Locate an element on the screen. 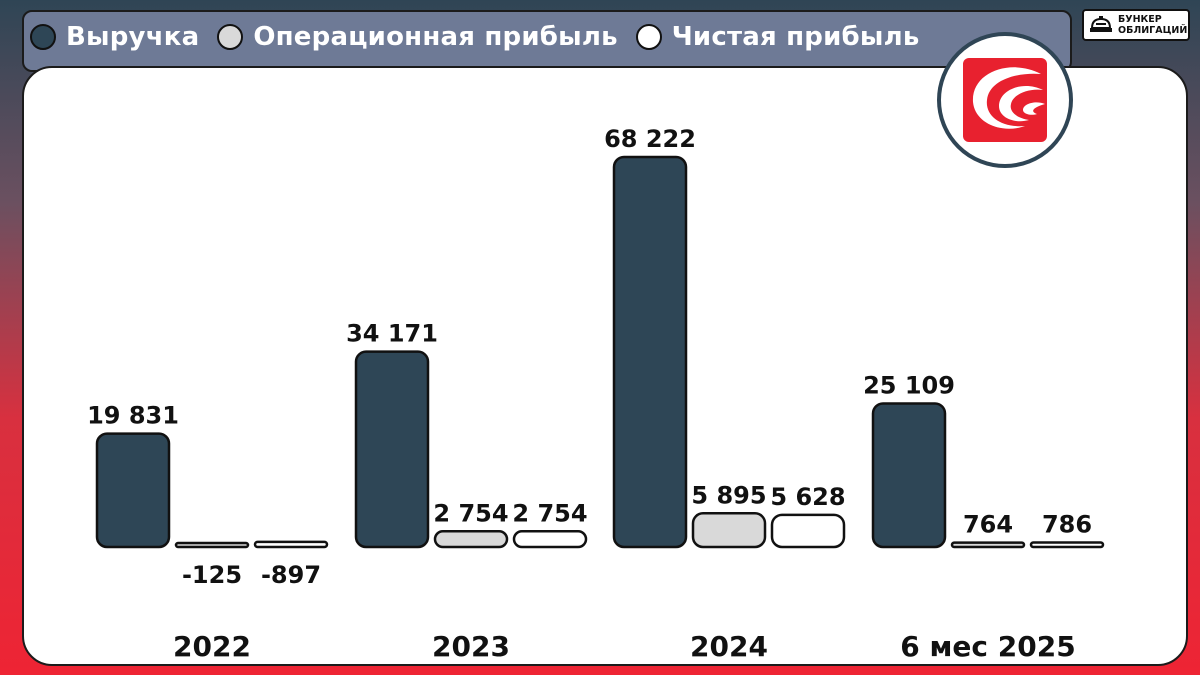 This screenshot has height=675, width=1200. legend-item-operating-profit: Операционная прибыль is located at coordinates (417, 37).